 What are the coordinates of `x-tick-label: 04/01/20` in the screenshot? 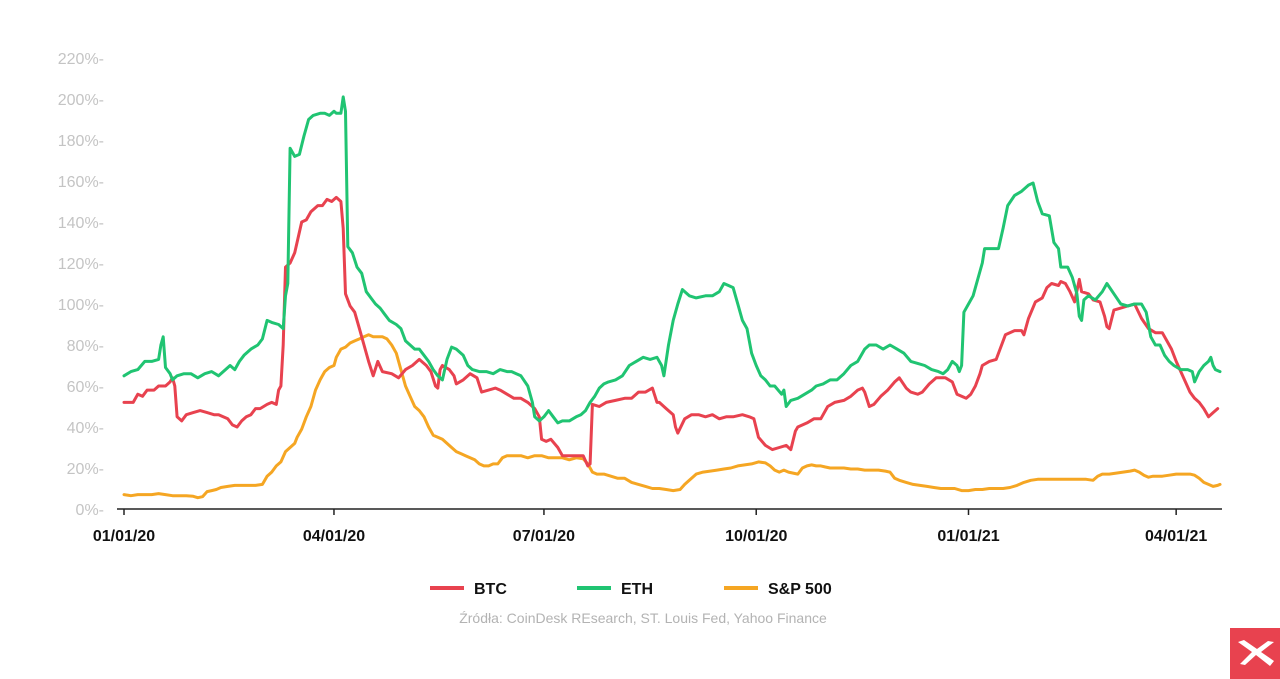 It's located at (334, 536).